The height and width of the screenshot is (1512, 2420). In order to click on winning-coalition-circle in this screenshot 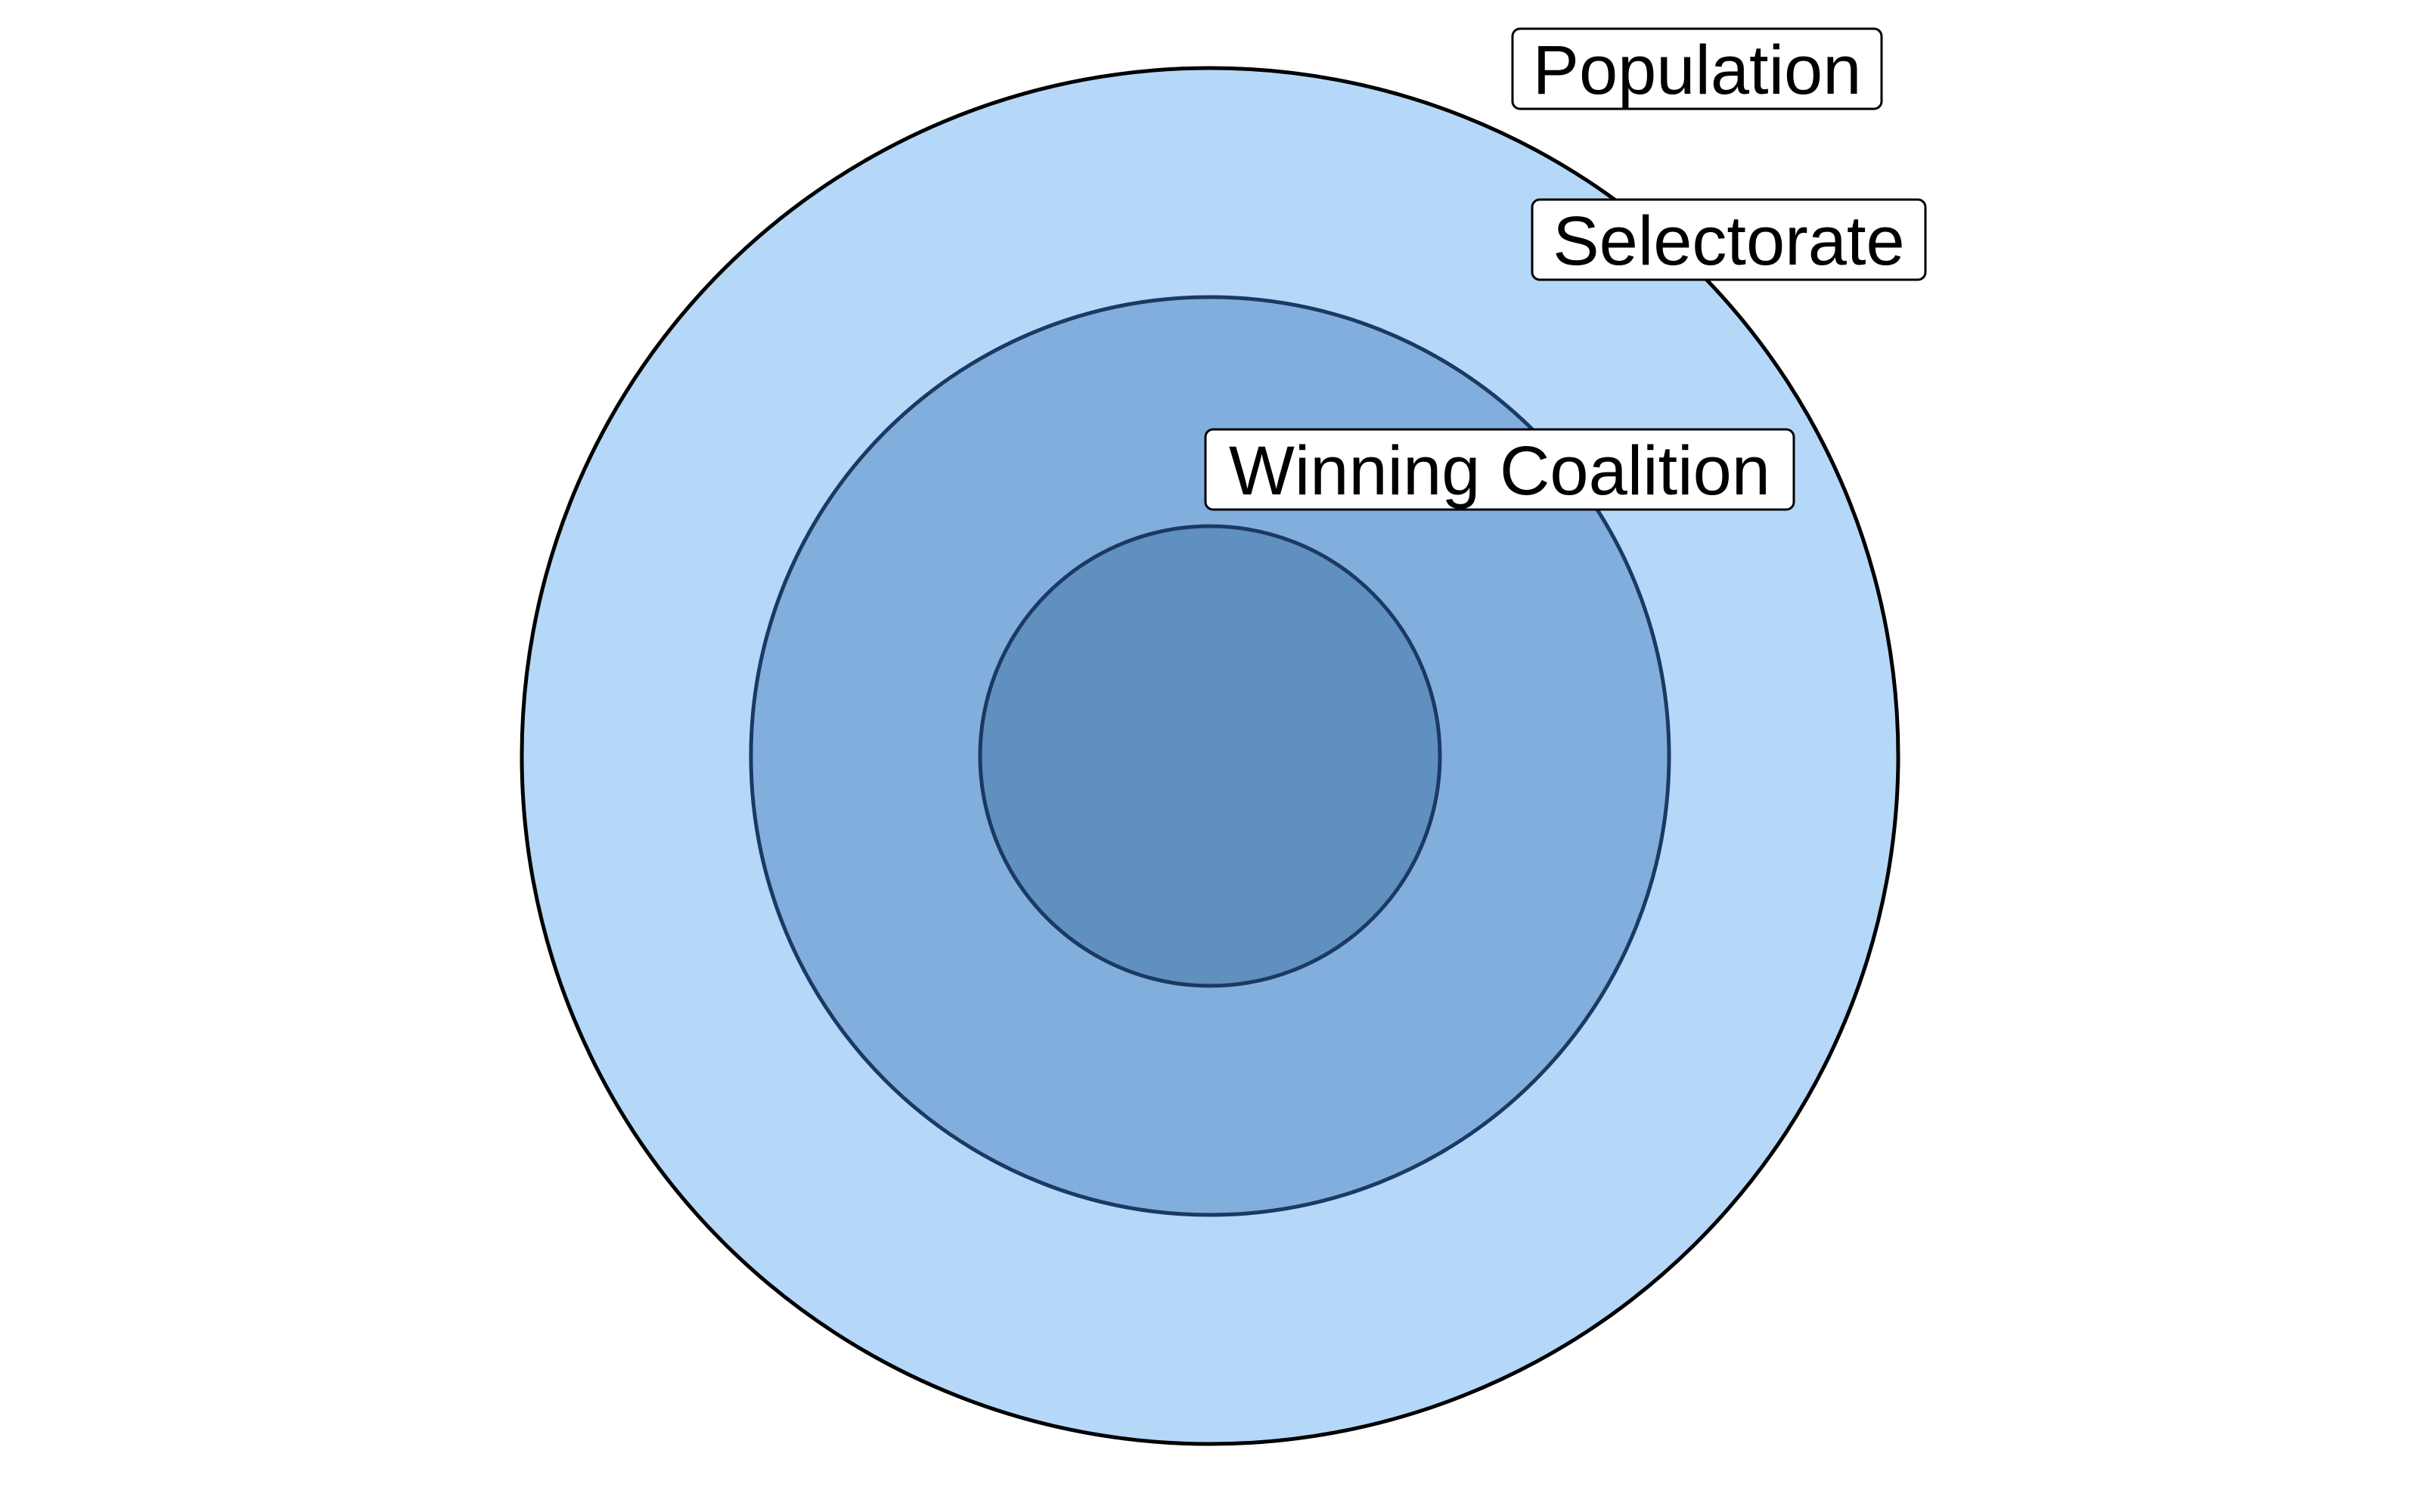, I will do `click(1210, 756)`.